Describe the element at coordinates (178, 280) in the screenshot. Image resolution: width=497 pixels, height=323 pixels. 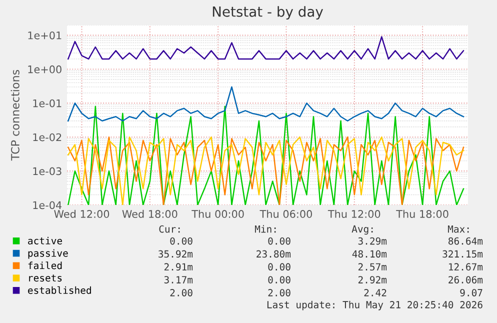
I see `text: 3.17m` at that location.